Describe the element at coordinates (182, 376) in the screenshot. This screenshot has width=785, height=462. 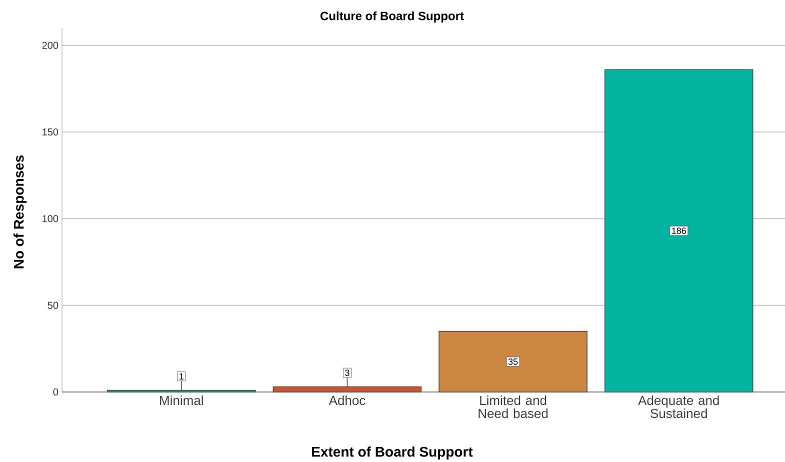
I see `data-label: 1` at that location.